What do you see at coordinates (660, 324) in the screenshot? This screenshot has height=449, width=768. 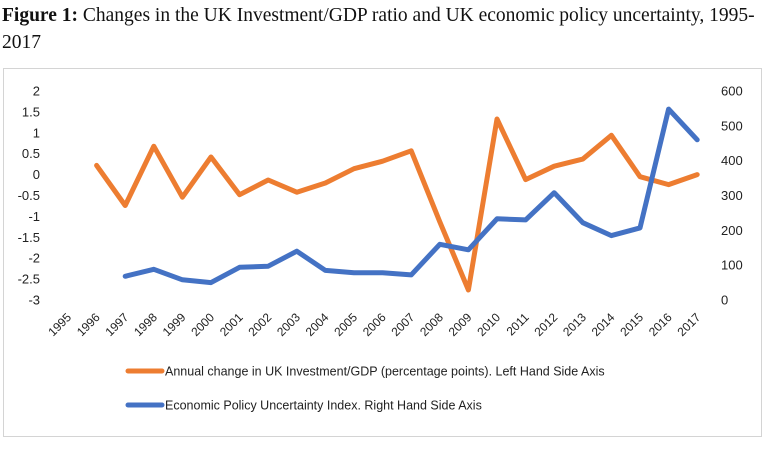 I see `x-axis-tick-label: 2016` at bounding box center [660, 324].